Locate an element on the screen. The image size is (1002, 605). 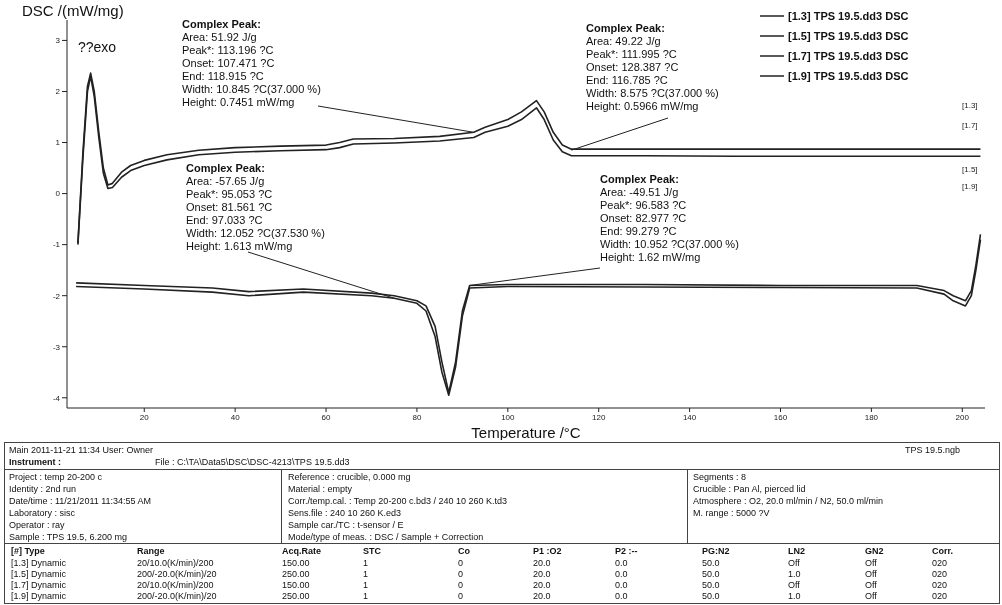
y-tick-label: 1 is located at coordinates (58, 143).